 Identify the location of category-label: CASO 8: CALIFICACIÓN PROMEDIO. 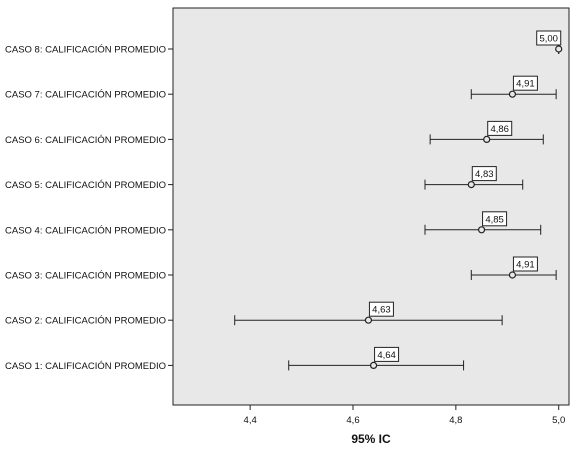
(85, 50).